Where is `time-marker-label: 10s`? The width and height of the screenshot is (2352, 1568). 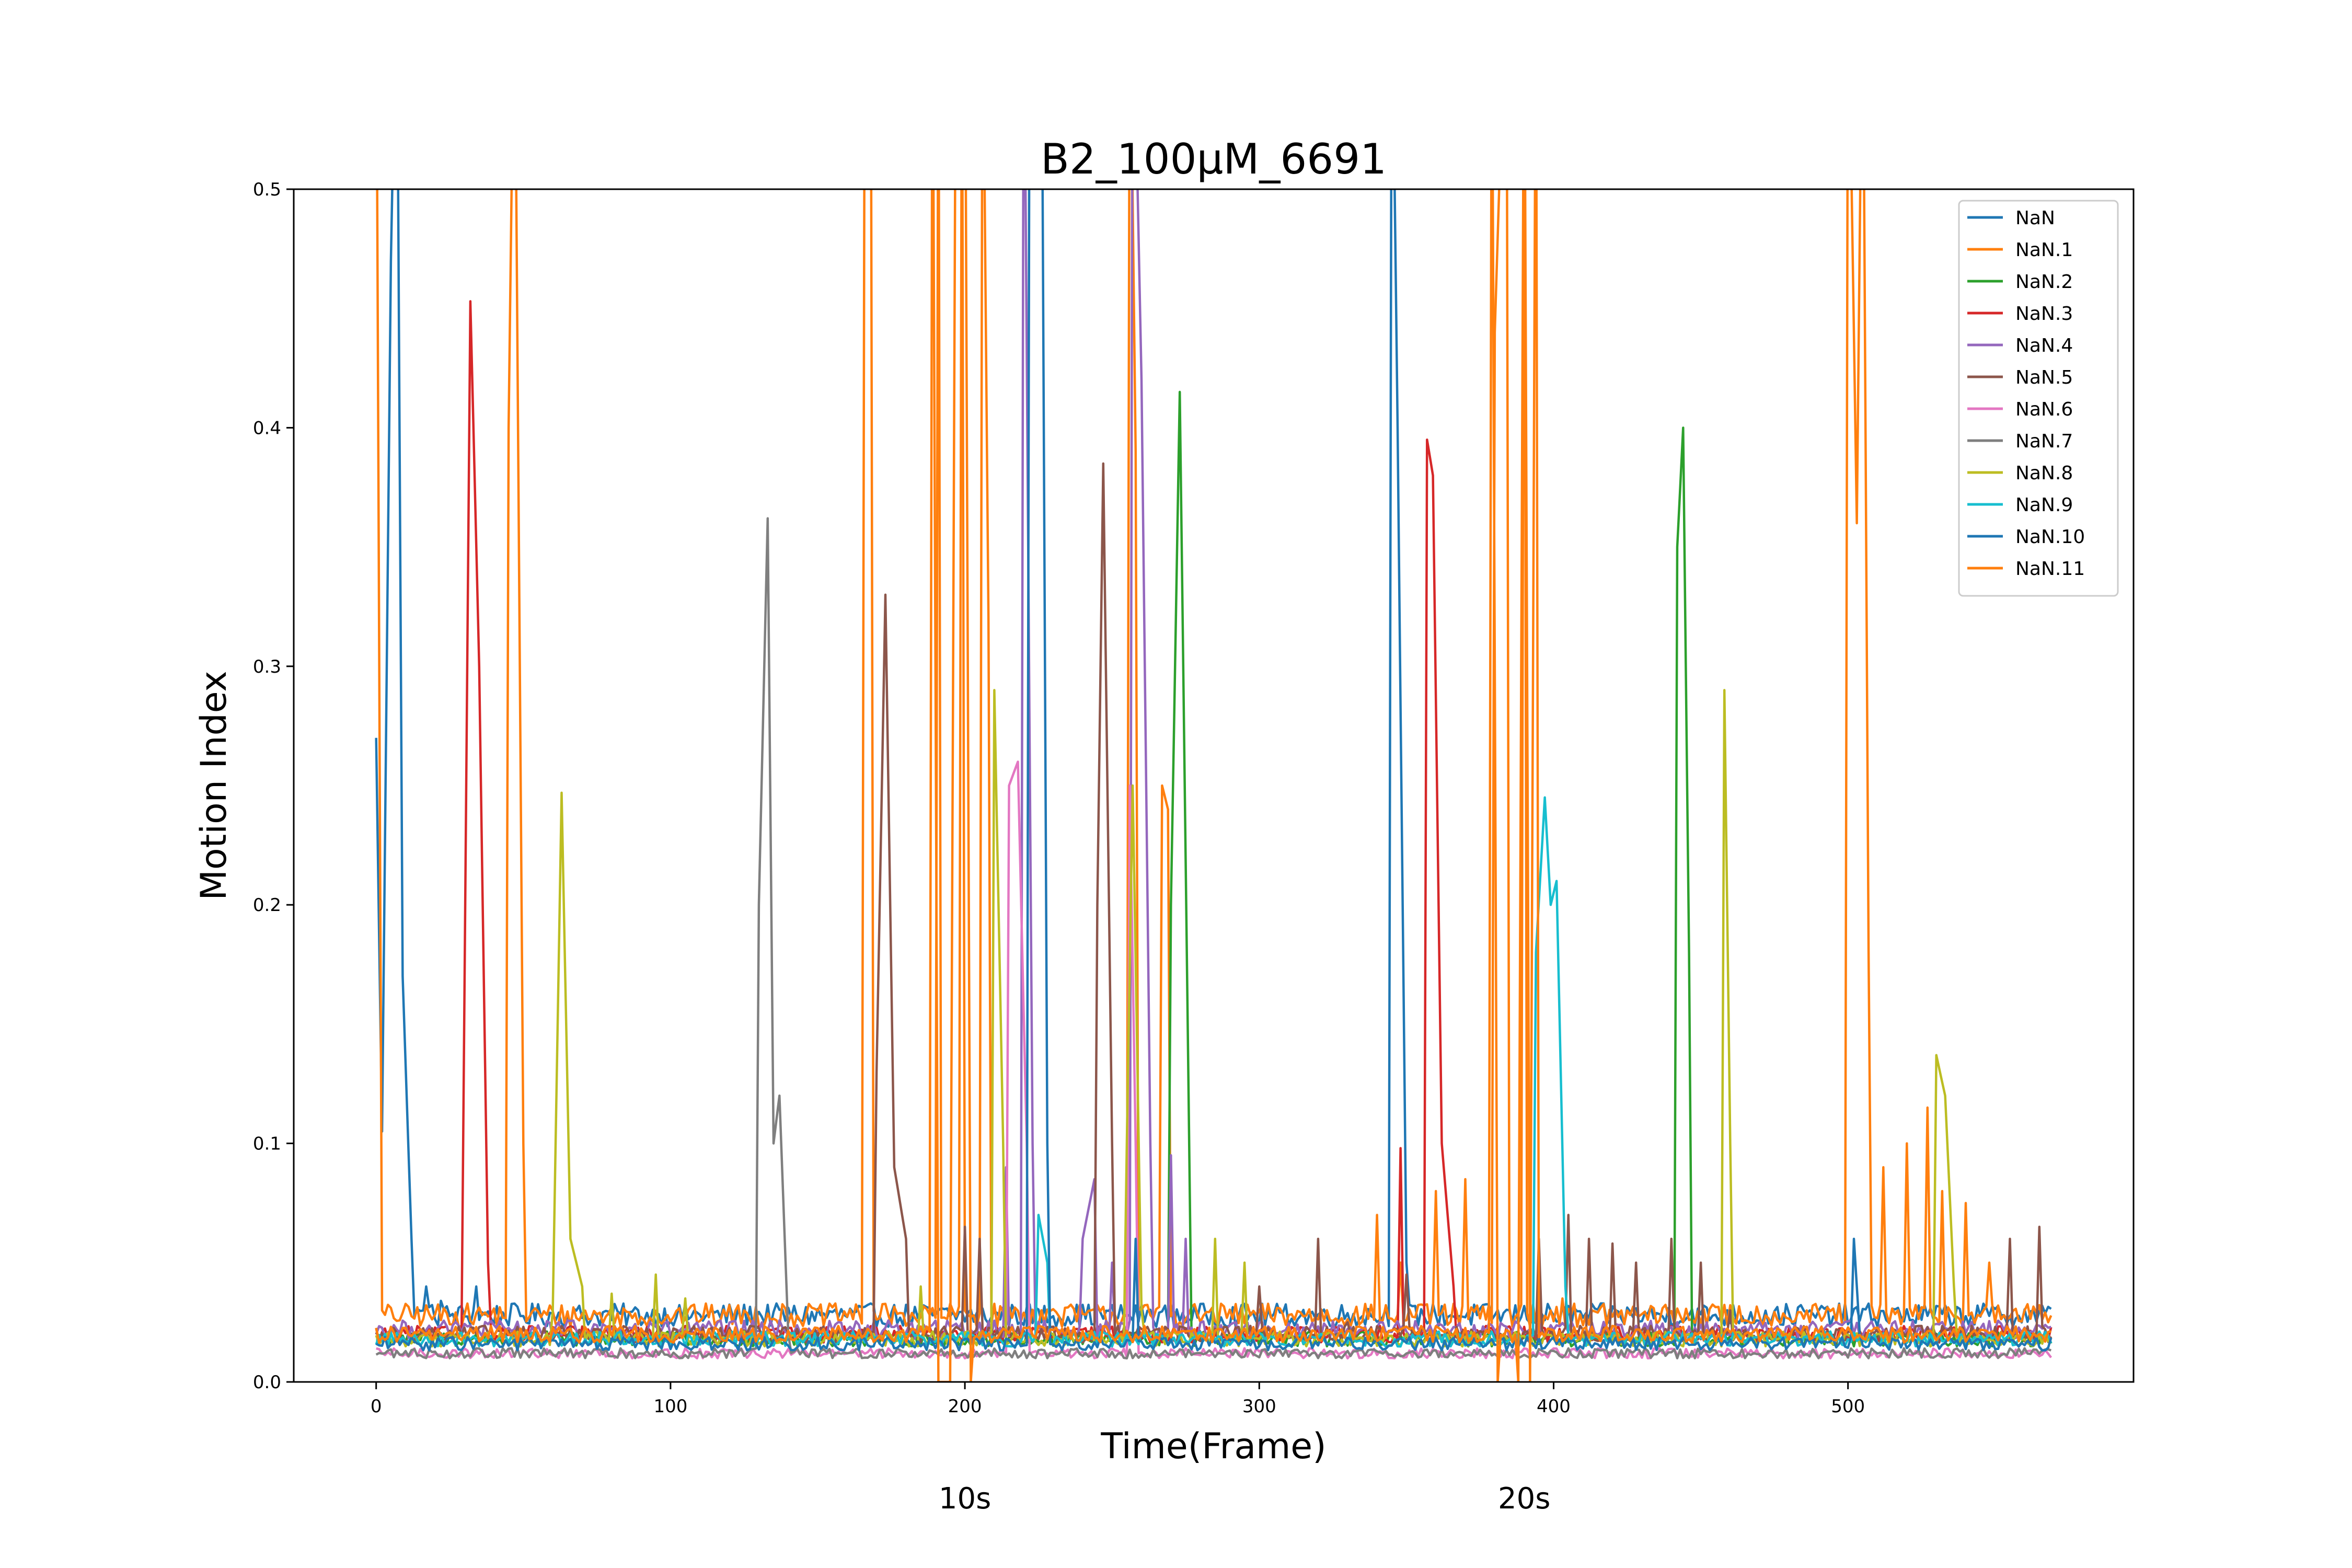 time-marker-label: 10s is located at coordinates (965, 1499).